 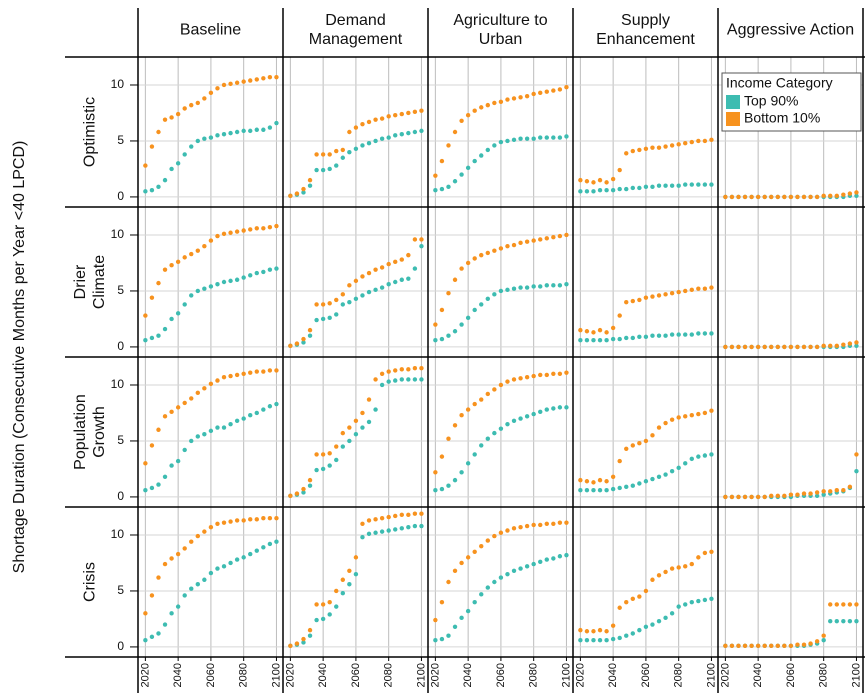 What do you see at coordinates (120, 646) in the screenshot?
I see `y-tick-label: 0` at bounding box center [120, 646].